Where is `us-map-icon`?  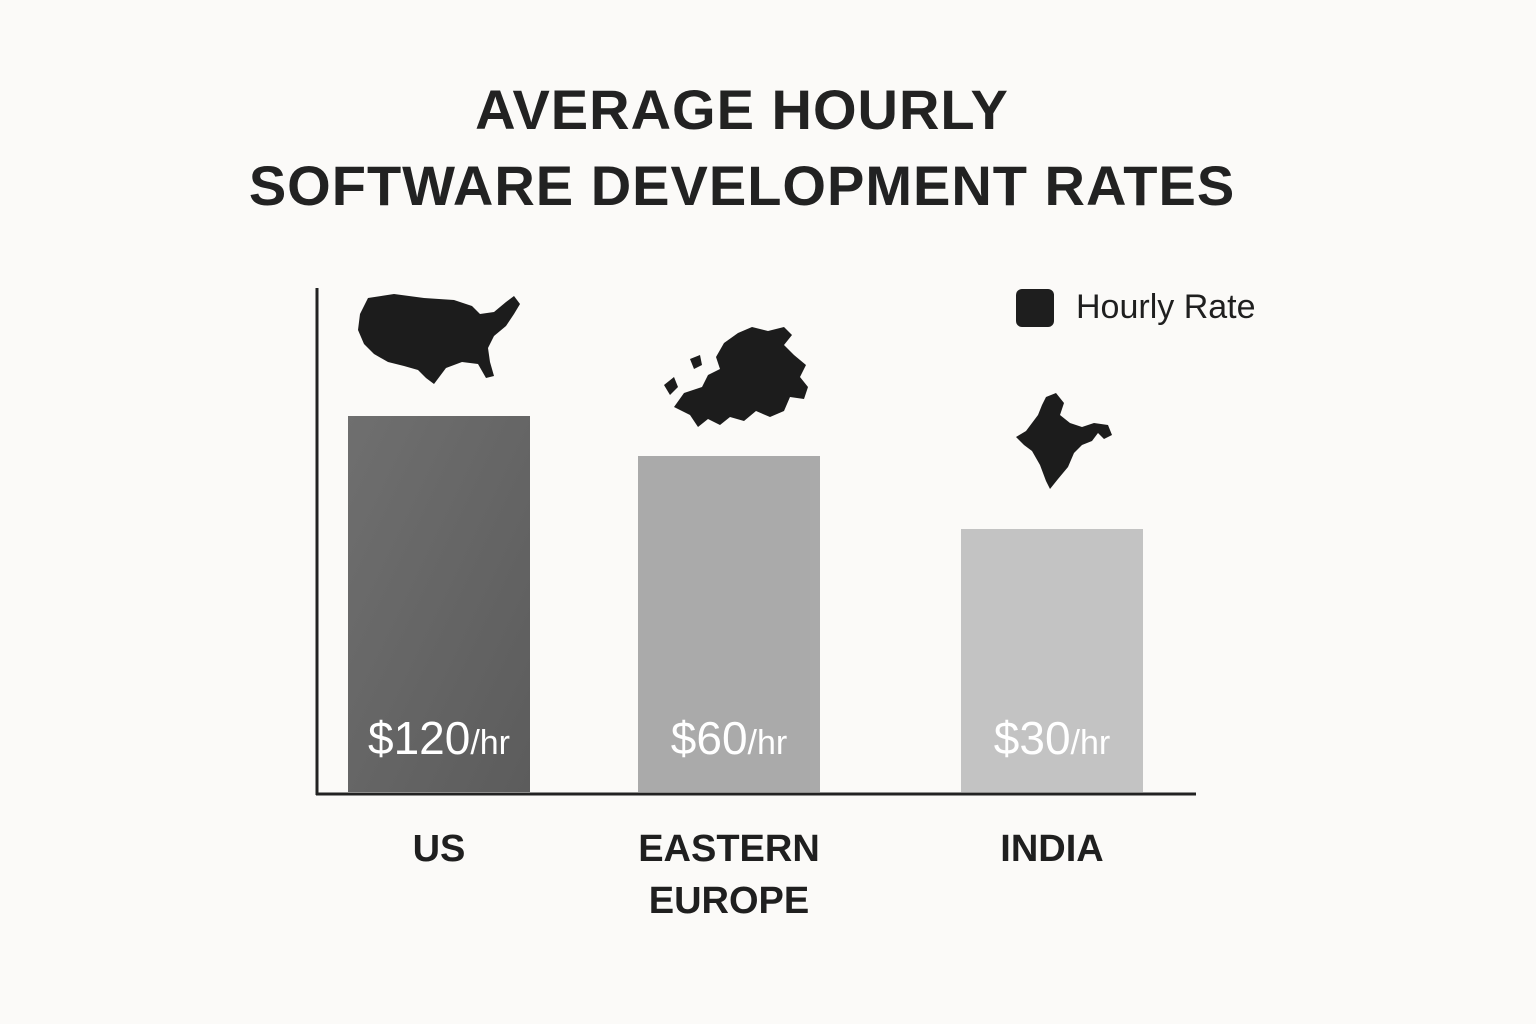 us-map-icon is located at coordinates (439, 339).